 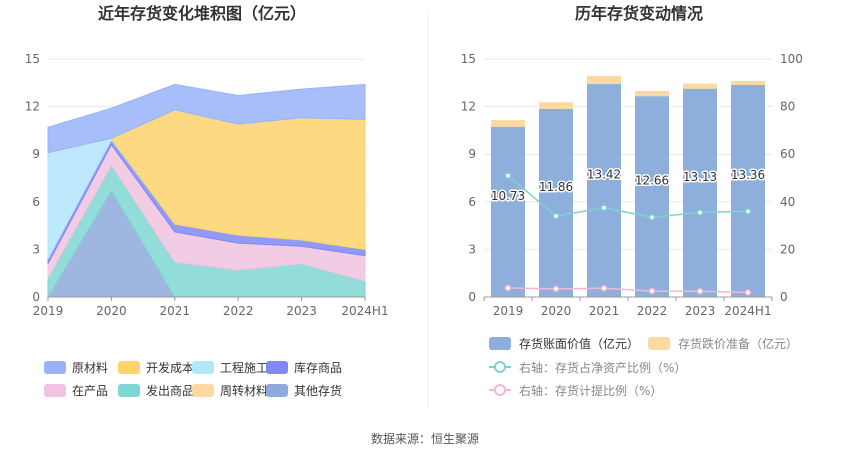 What do you see at coordinates (244, 390) in the screenshot?
I see `legend-label-周转材料: 周转材料` at bounding box center [244, 390].